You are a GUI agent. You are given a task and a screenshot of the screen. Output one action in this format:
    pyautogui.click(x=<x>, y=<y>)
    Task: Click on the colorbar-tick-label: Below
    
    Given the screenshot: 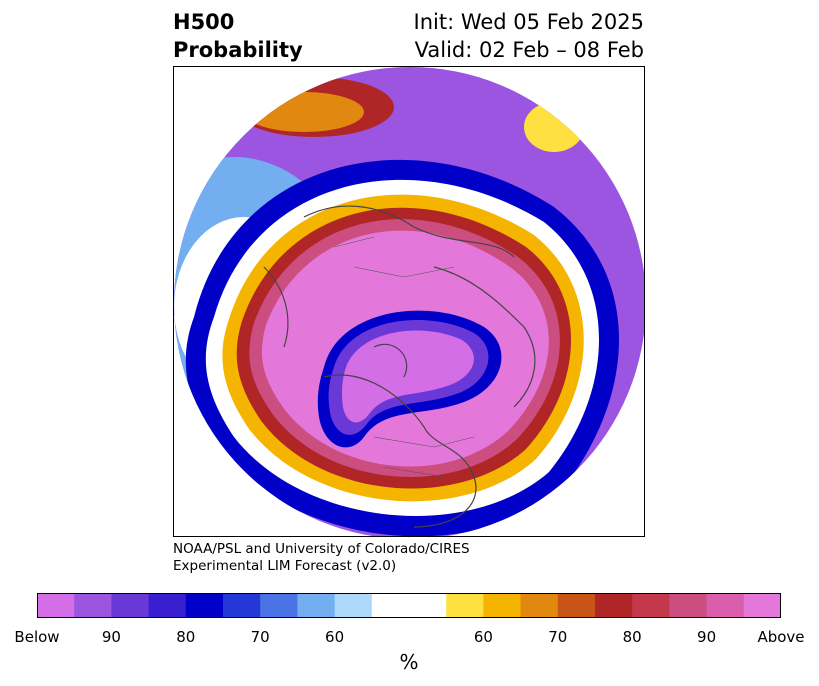 What is the action you would take?
    pyautogui.click(x=37, y=637)
    